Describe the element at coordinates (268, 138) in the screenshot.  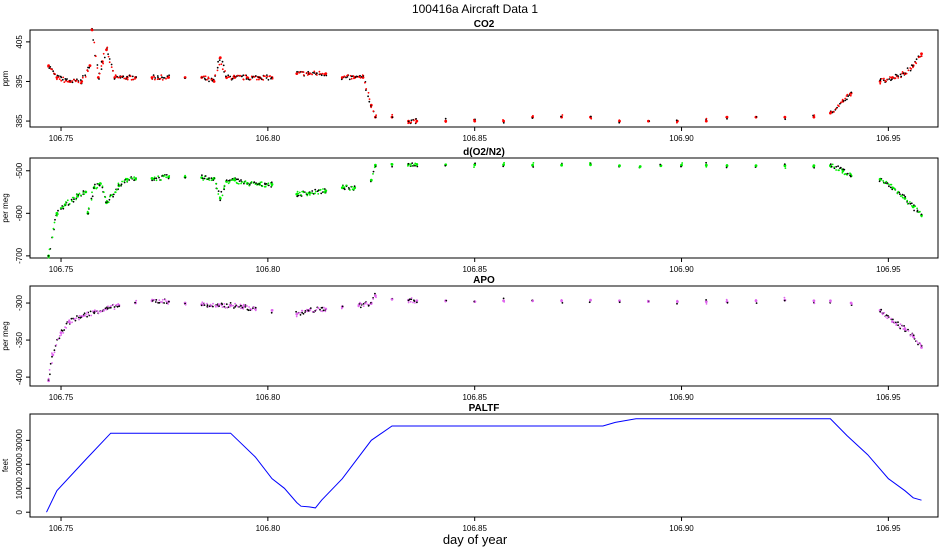
I see `x-tick-label: 106.80` at that location.